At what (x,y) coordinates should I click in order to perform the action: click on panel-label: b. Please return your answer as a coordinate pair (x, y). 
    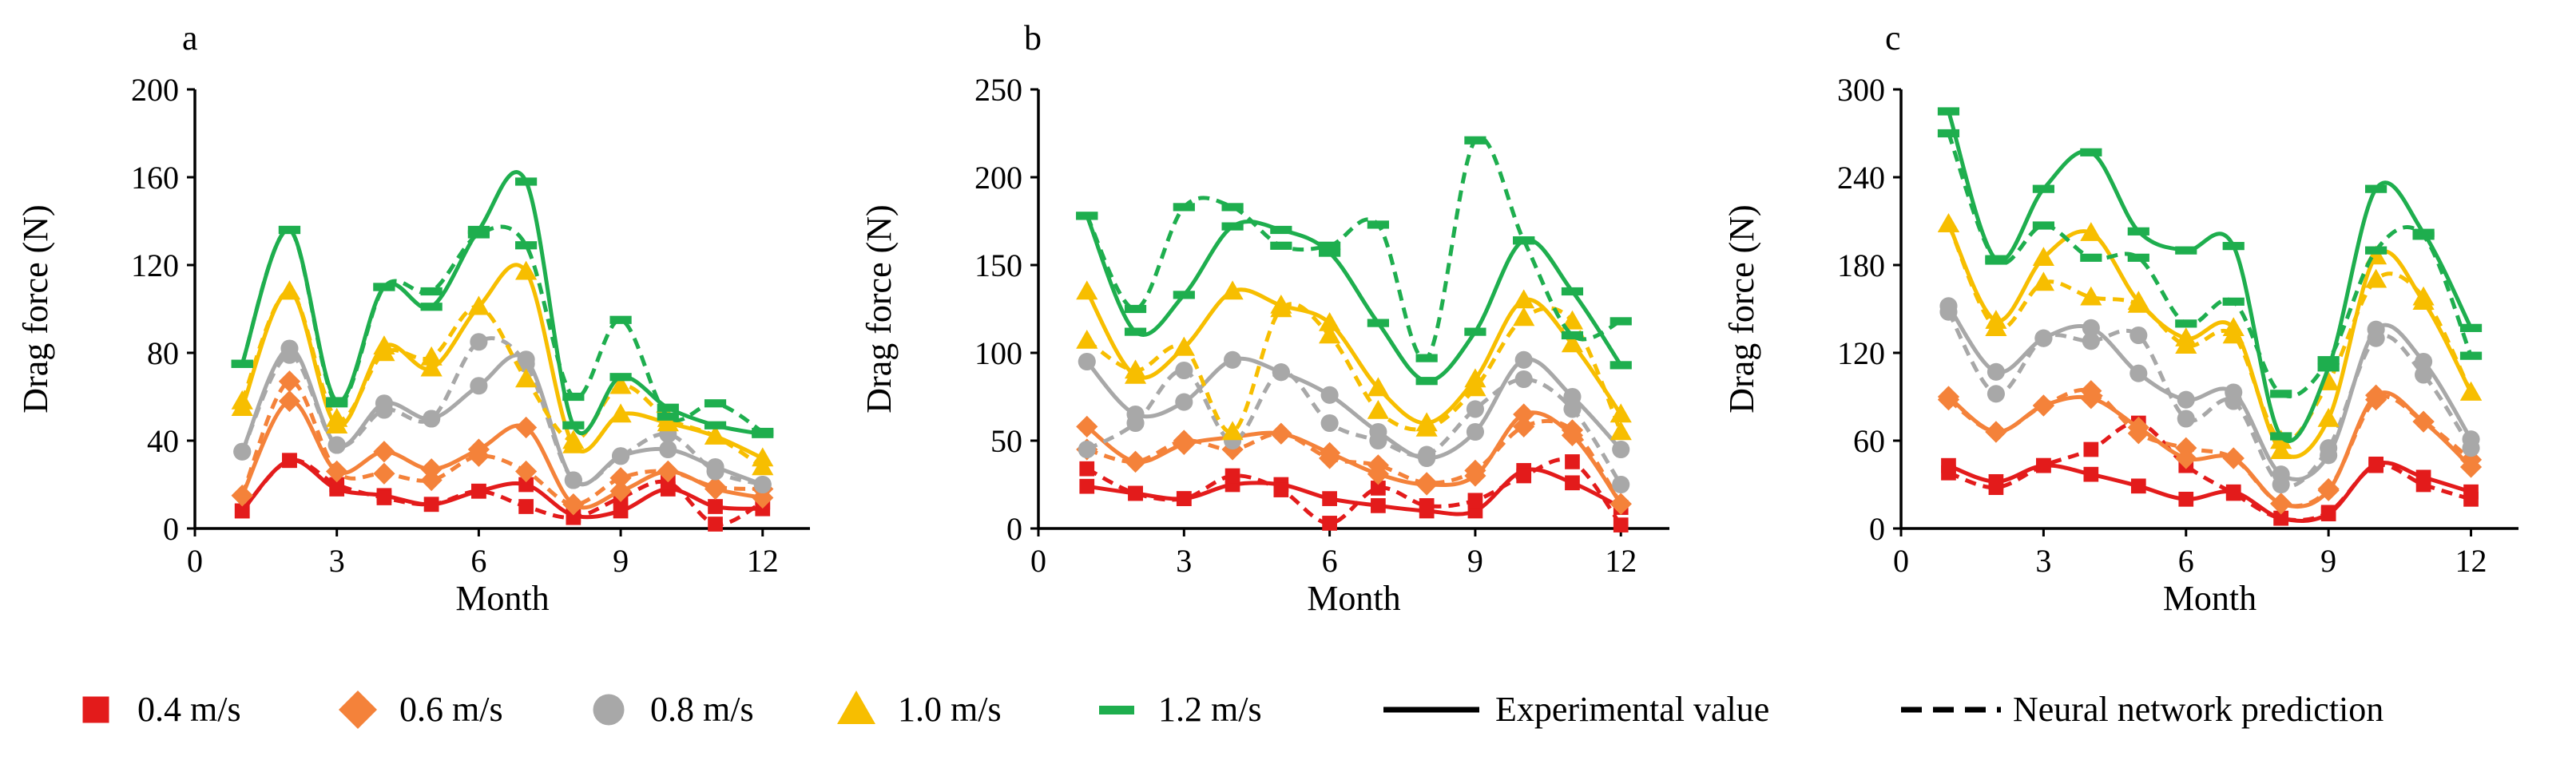
    Looking at the image, I should click on (1033, 37).